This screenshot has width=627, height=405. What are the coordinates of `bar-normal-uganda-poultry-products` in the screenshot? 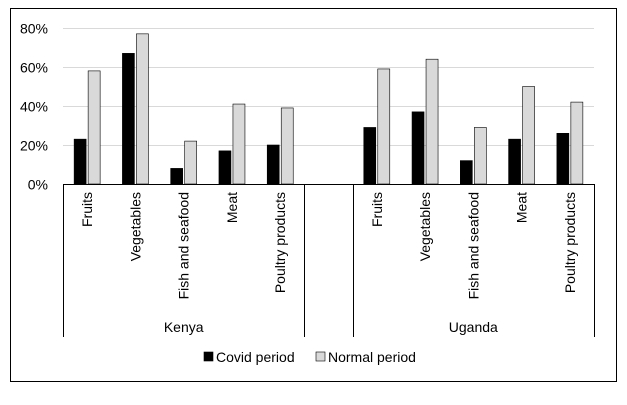 It's located at (577, 143).